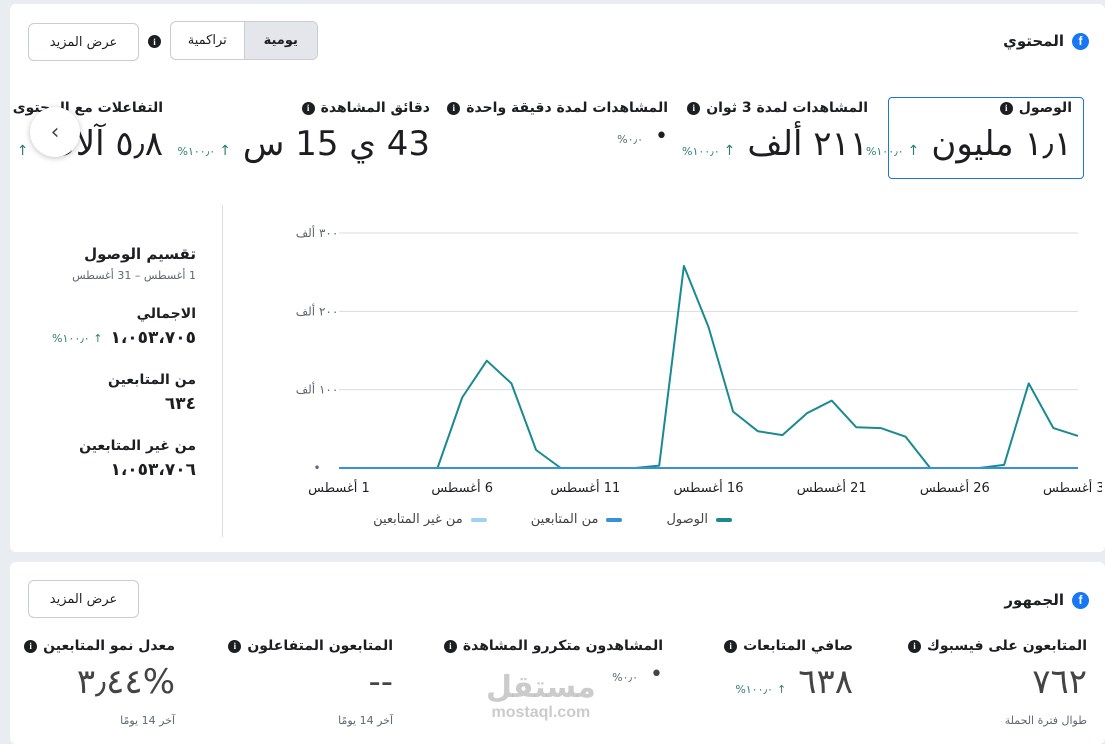 Image resolution: width=1105 pixels, height=744 pixels. I want to click on x-tick-label: 11 أغسطس, so click(585, 487).